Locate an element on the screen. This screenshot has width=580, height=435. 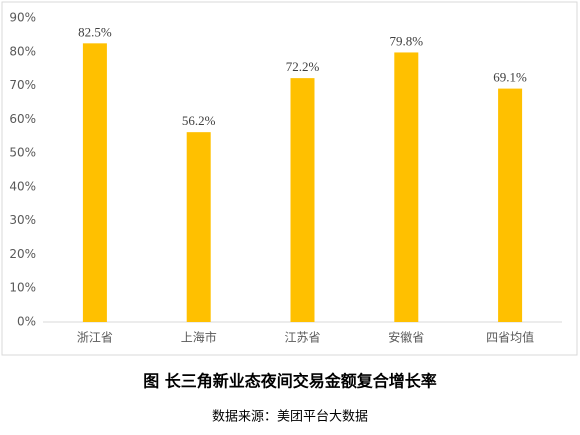
y-tick-label: 60% is located at coordinates (22, 119).